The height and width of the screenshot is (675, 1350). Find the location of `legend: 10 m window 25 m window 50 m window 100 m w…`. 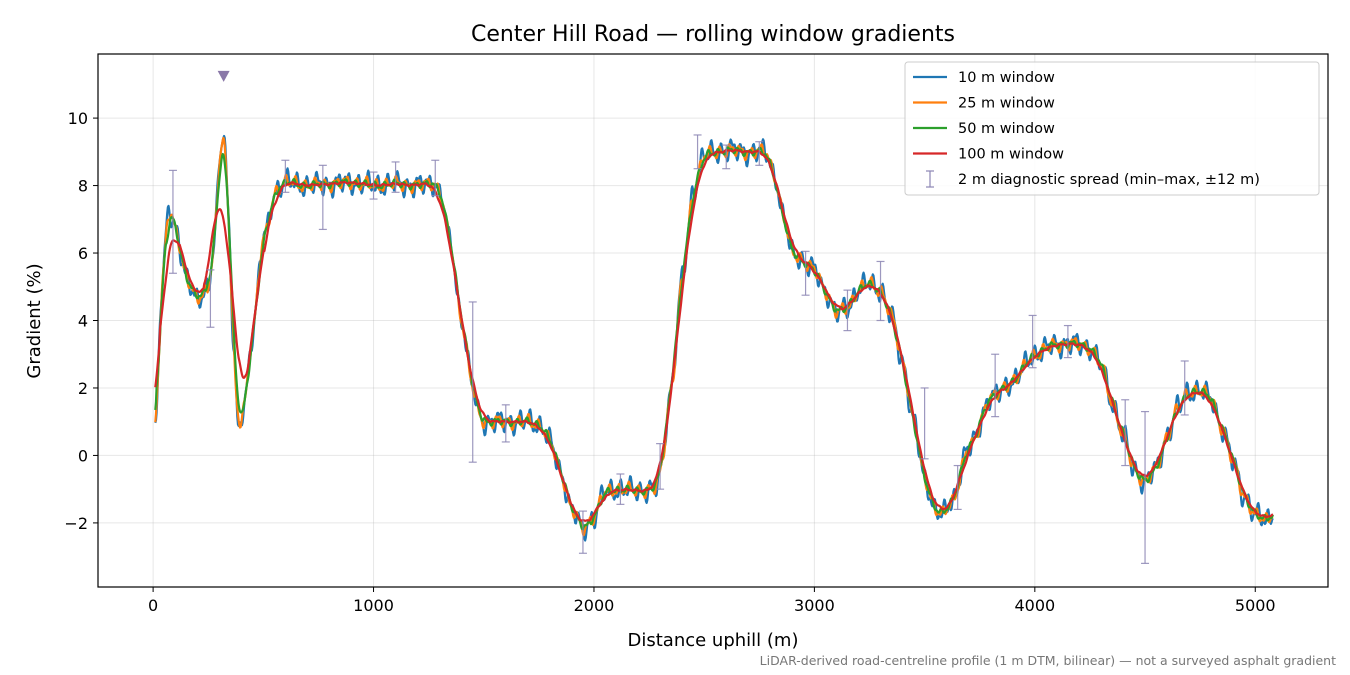

legend: 10 m window 25 m window 50 m window 100 m w… is located at coordinates (1112, 128).